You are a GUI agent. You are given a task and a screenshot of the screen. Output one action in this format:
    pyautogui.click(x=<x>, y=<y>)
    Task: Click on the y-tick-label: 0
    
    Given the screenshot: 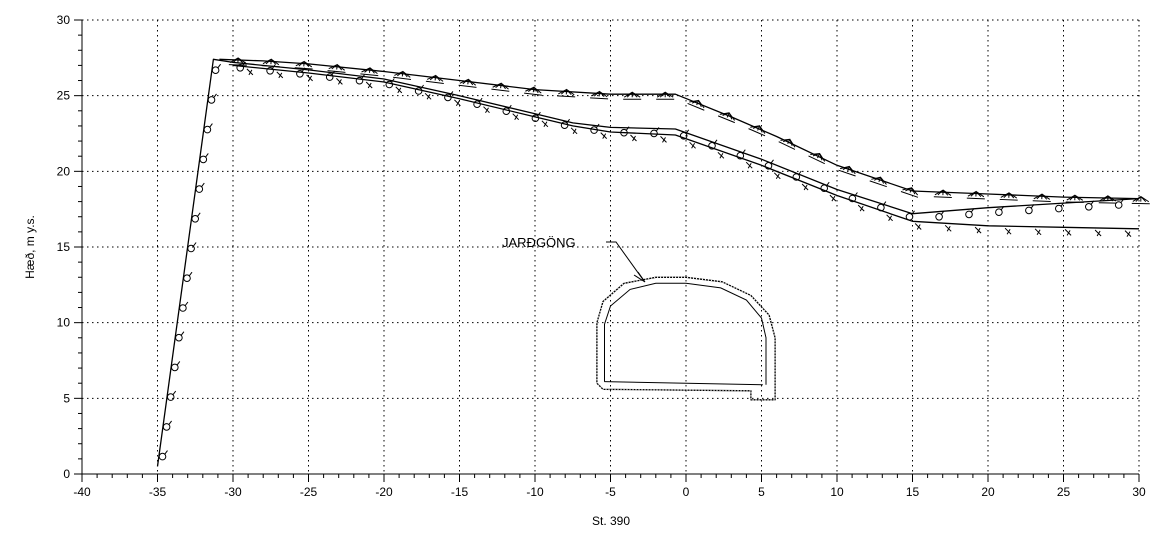 What is the action you would take?
    pyautogui.click(x=66, y=474)
    